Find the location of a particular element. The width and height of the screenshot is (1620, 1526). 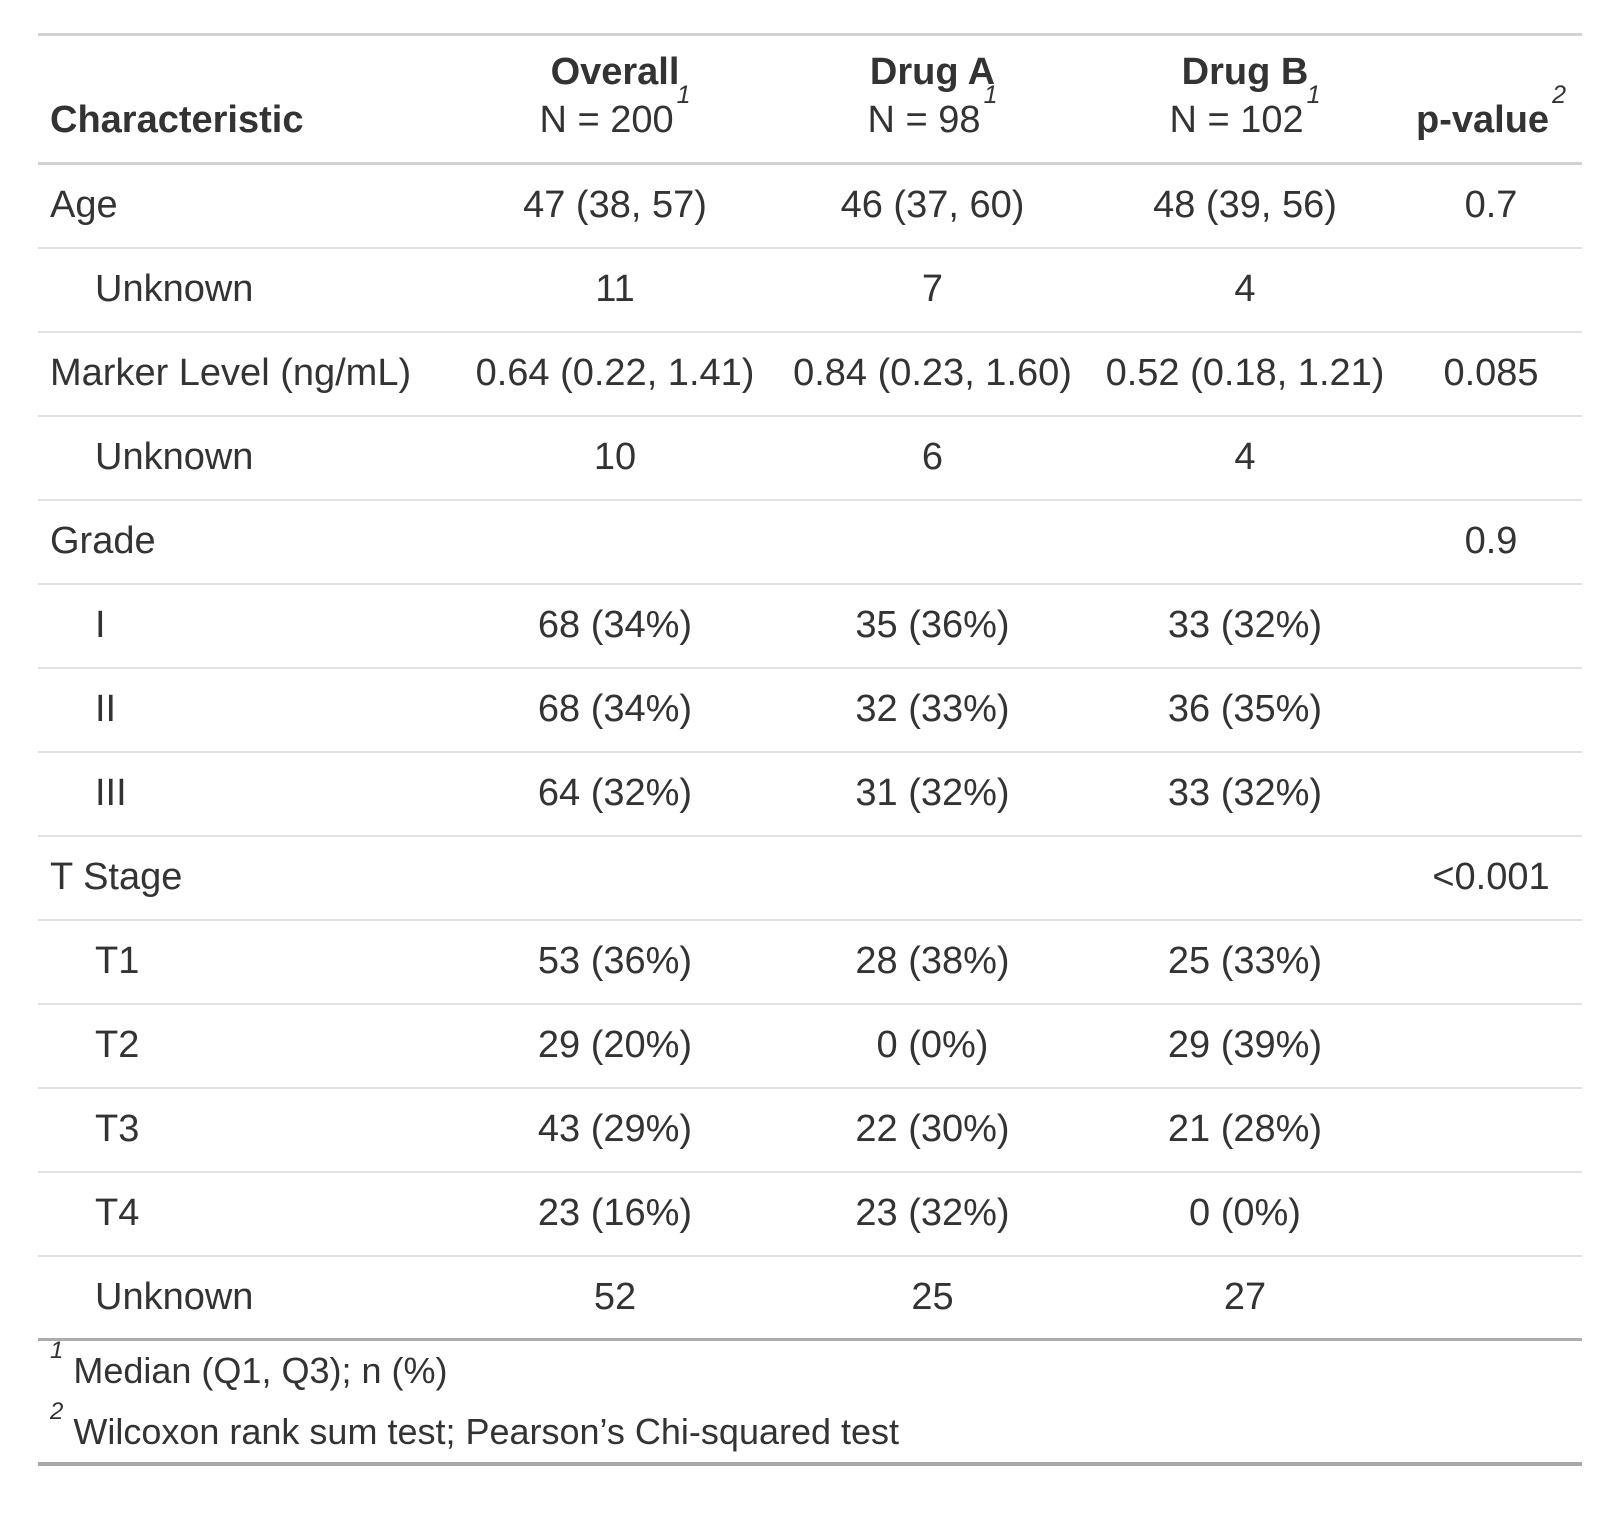

col-header-drug-b-n: N = 1021 is located at coordinates (1245, 111).